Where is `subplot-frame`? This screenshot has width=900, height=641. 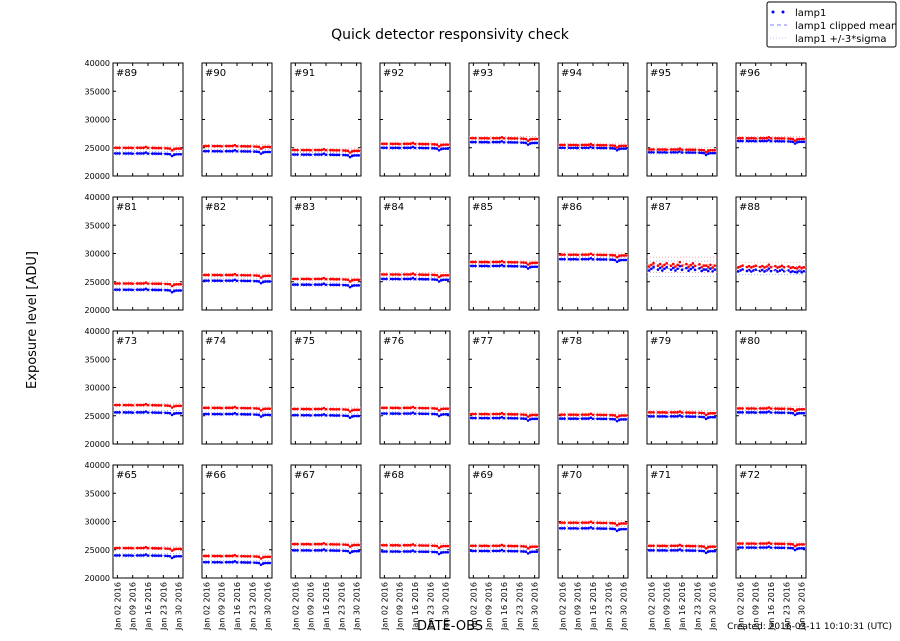
subplot-frame is located at coordinates (326, 253).